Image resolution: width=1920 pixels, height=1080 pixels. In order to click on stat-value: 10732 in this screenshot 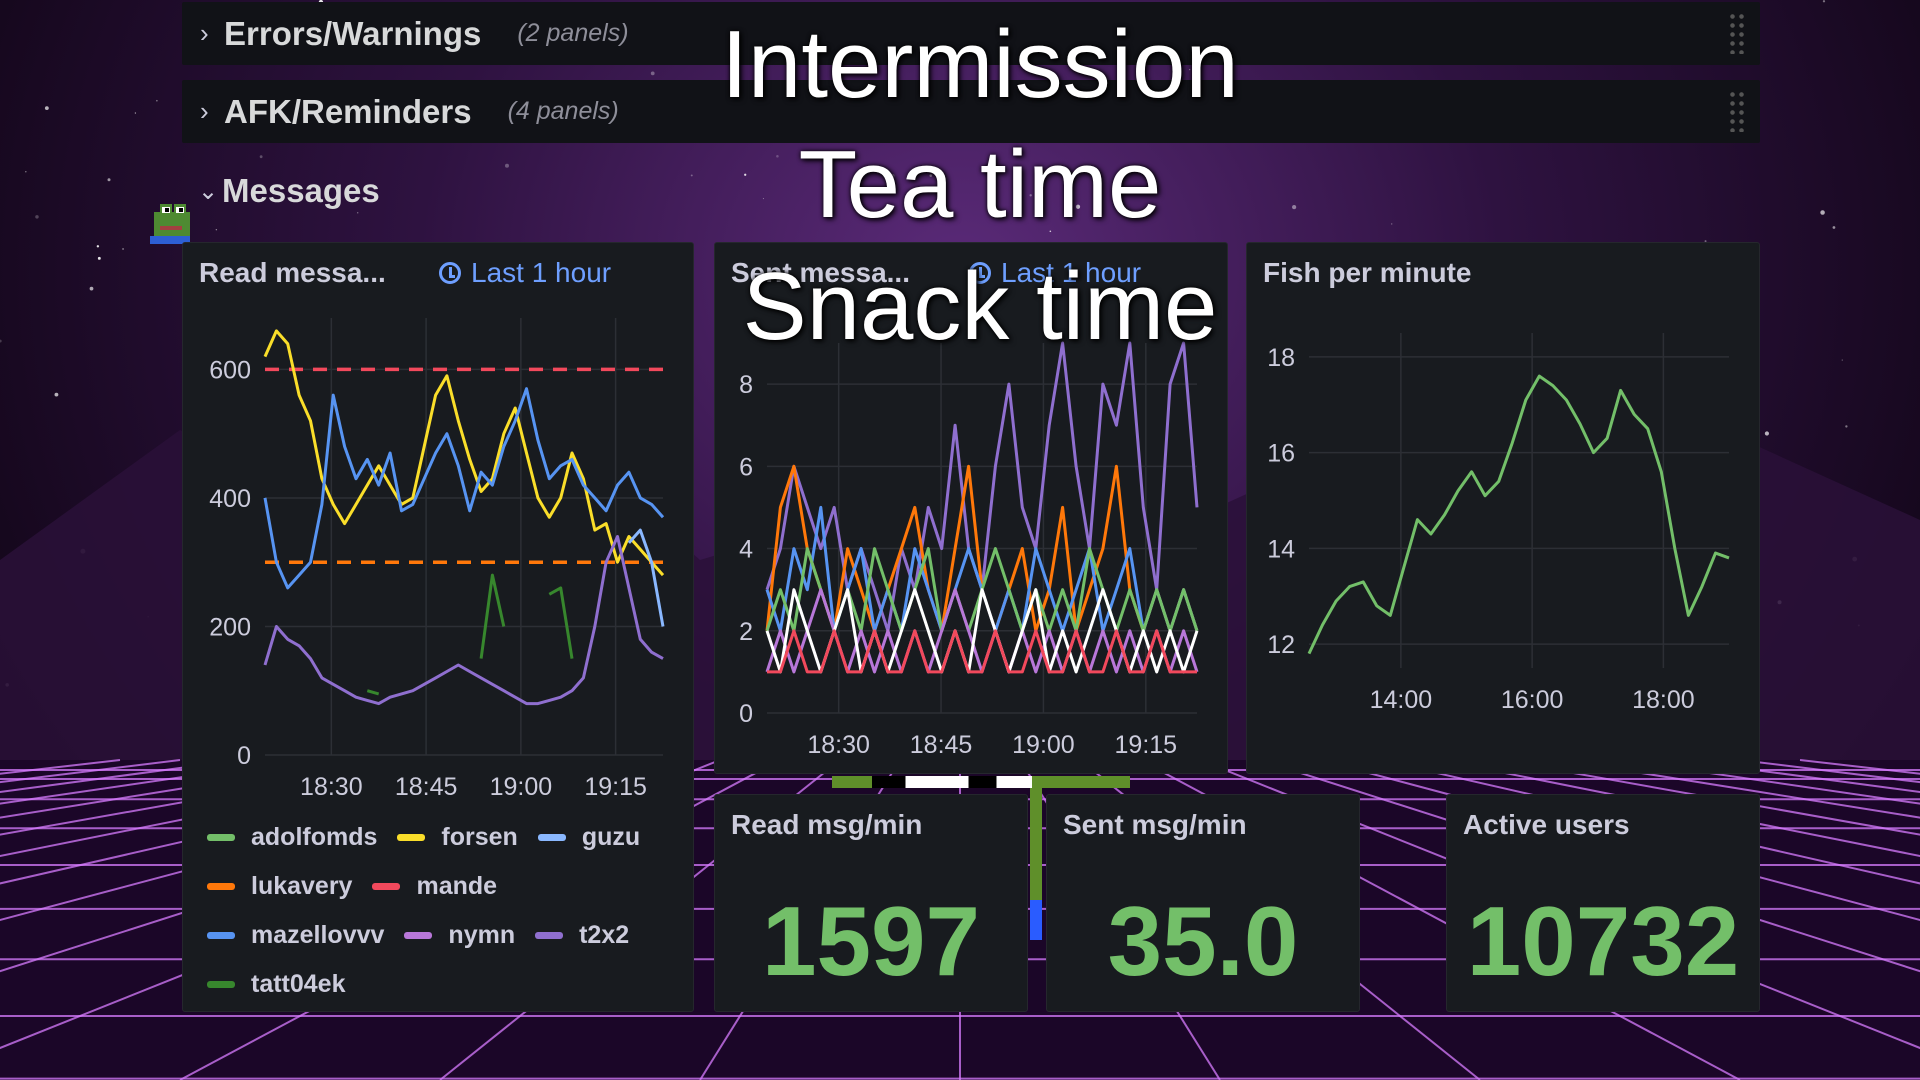, I will do `click(1603, 941)`.